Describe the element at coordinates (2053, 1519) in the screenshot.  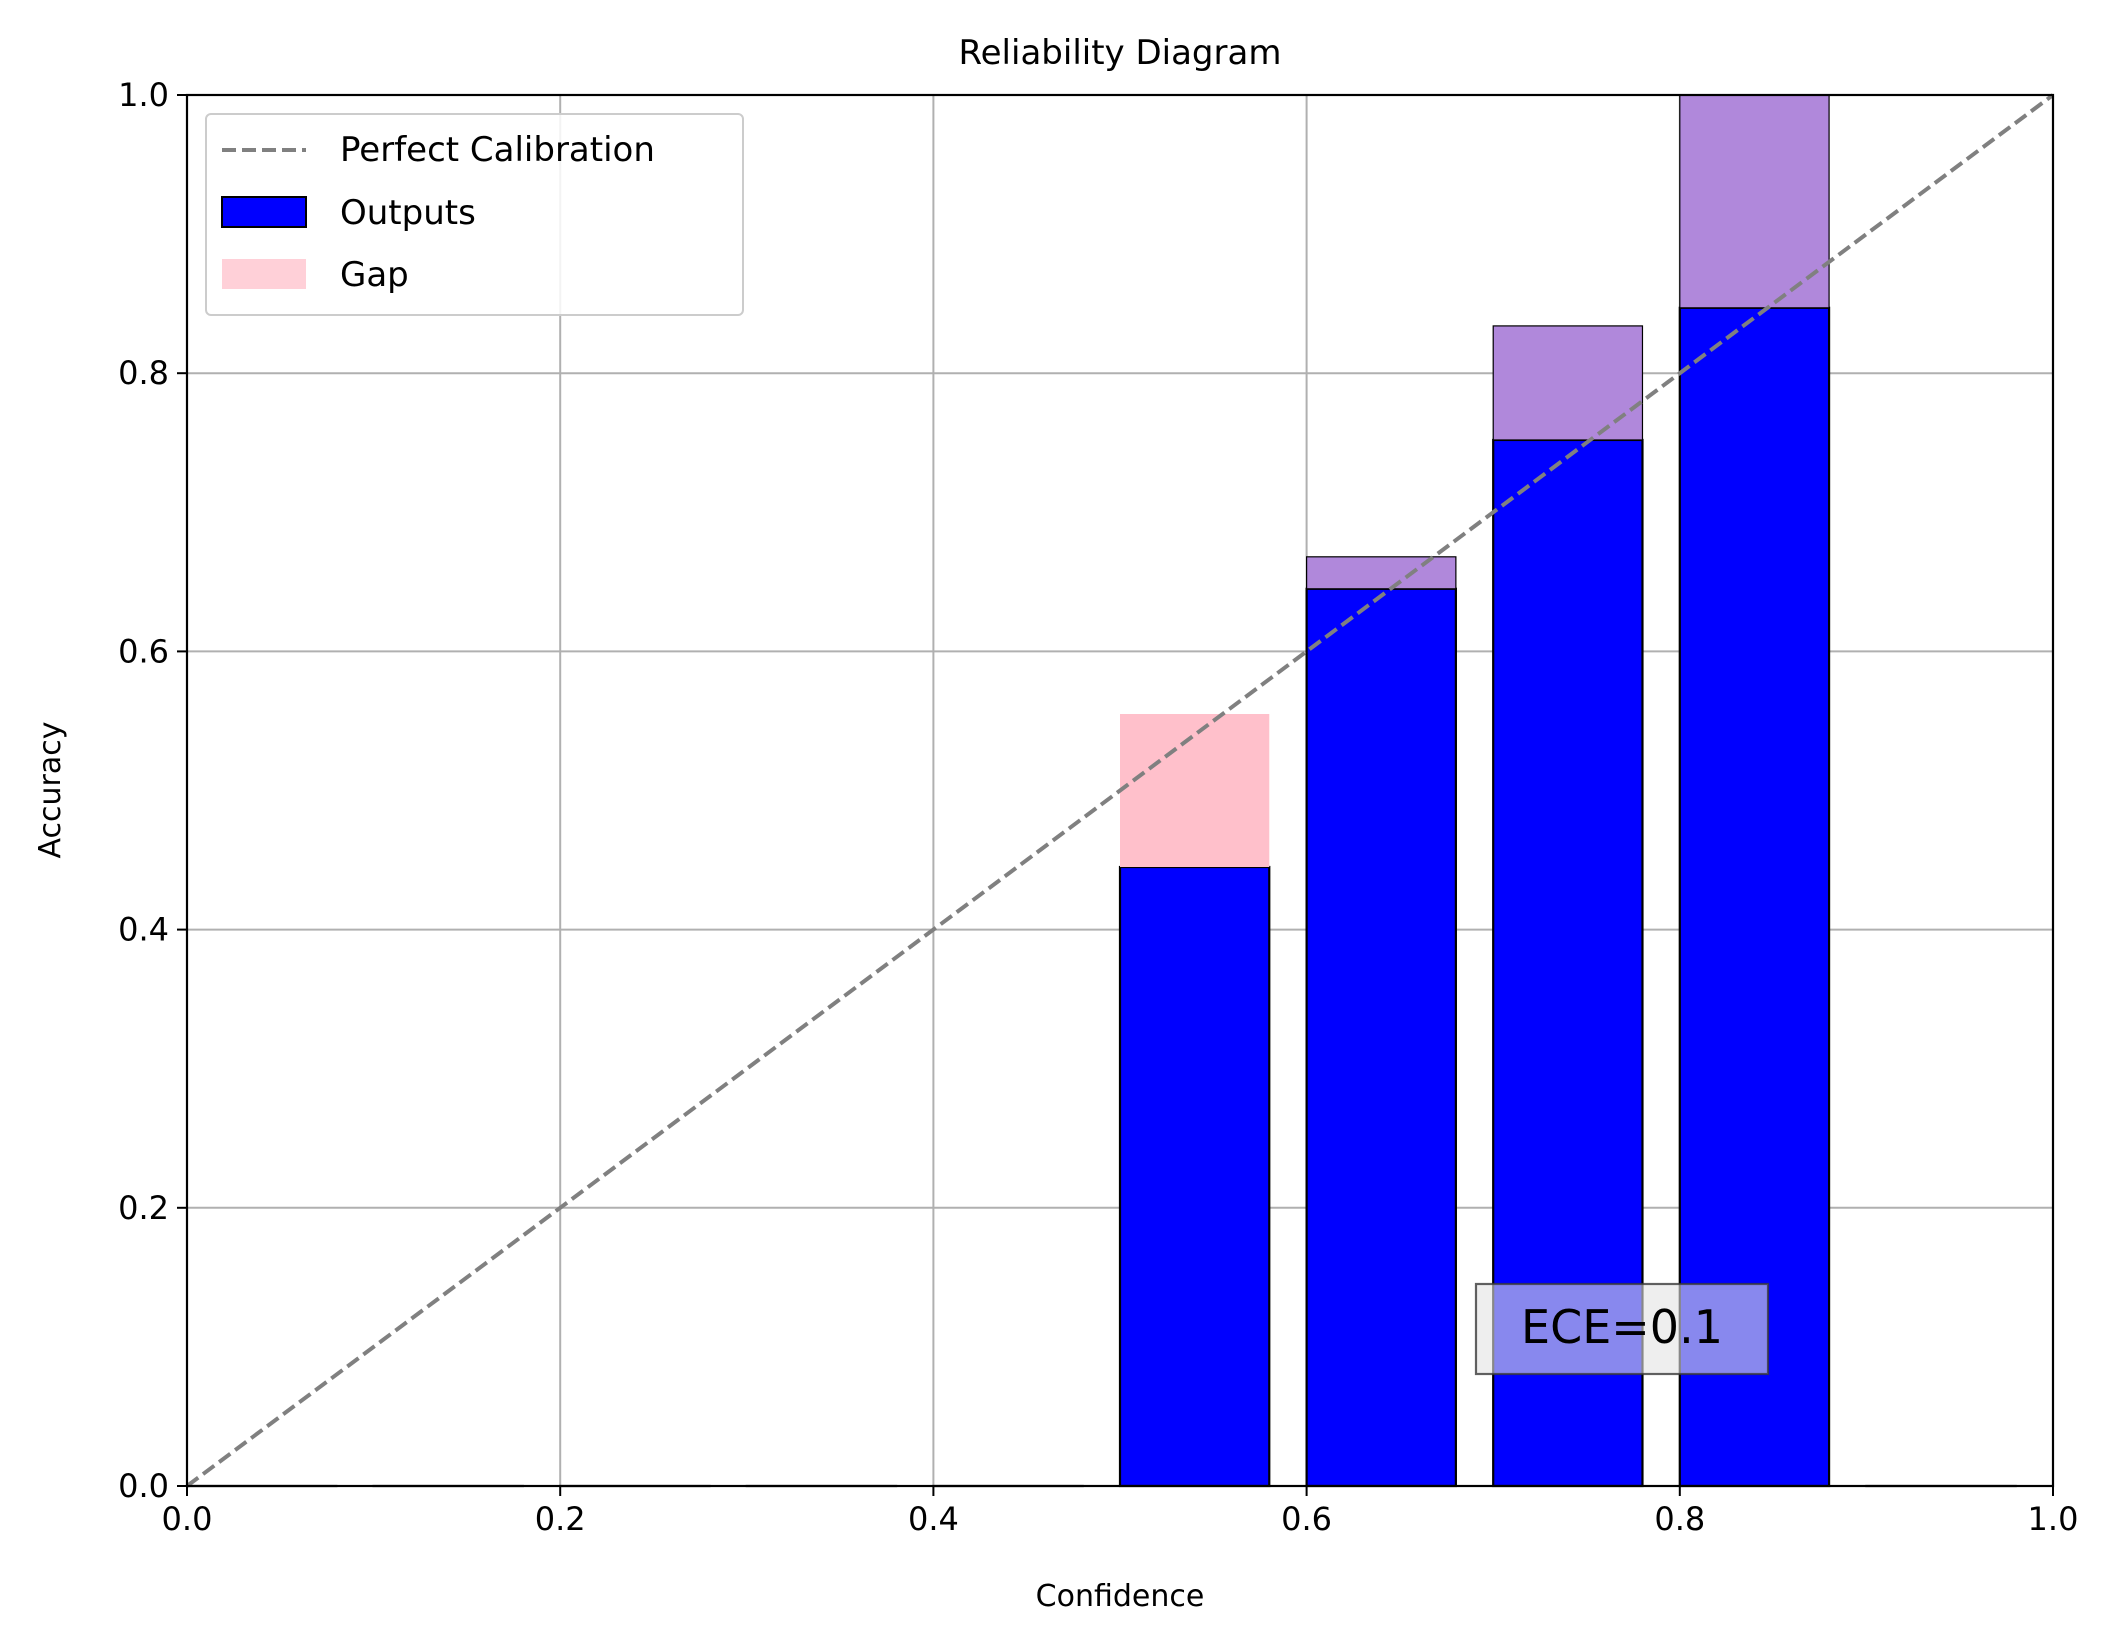
I see `x-tick-label: 1.0` at that location.